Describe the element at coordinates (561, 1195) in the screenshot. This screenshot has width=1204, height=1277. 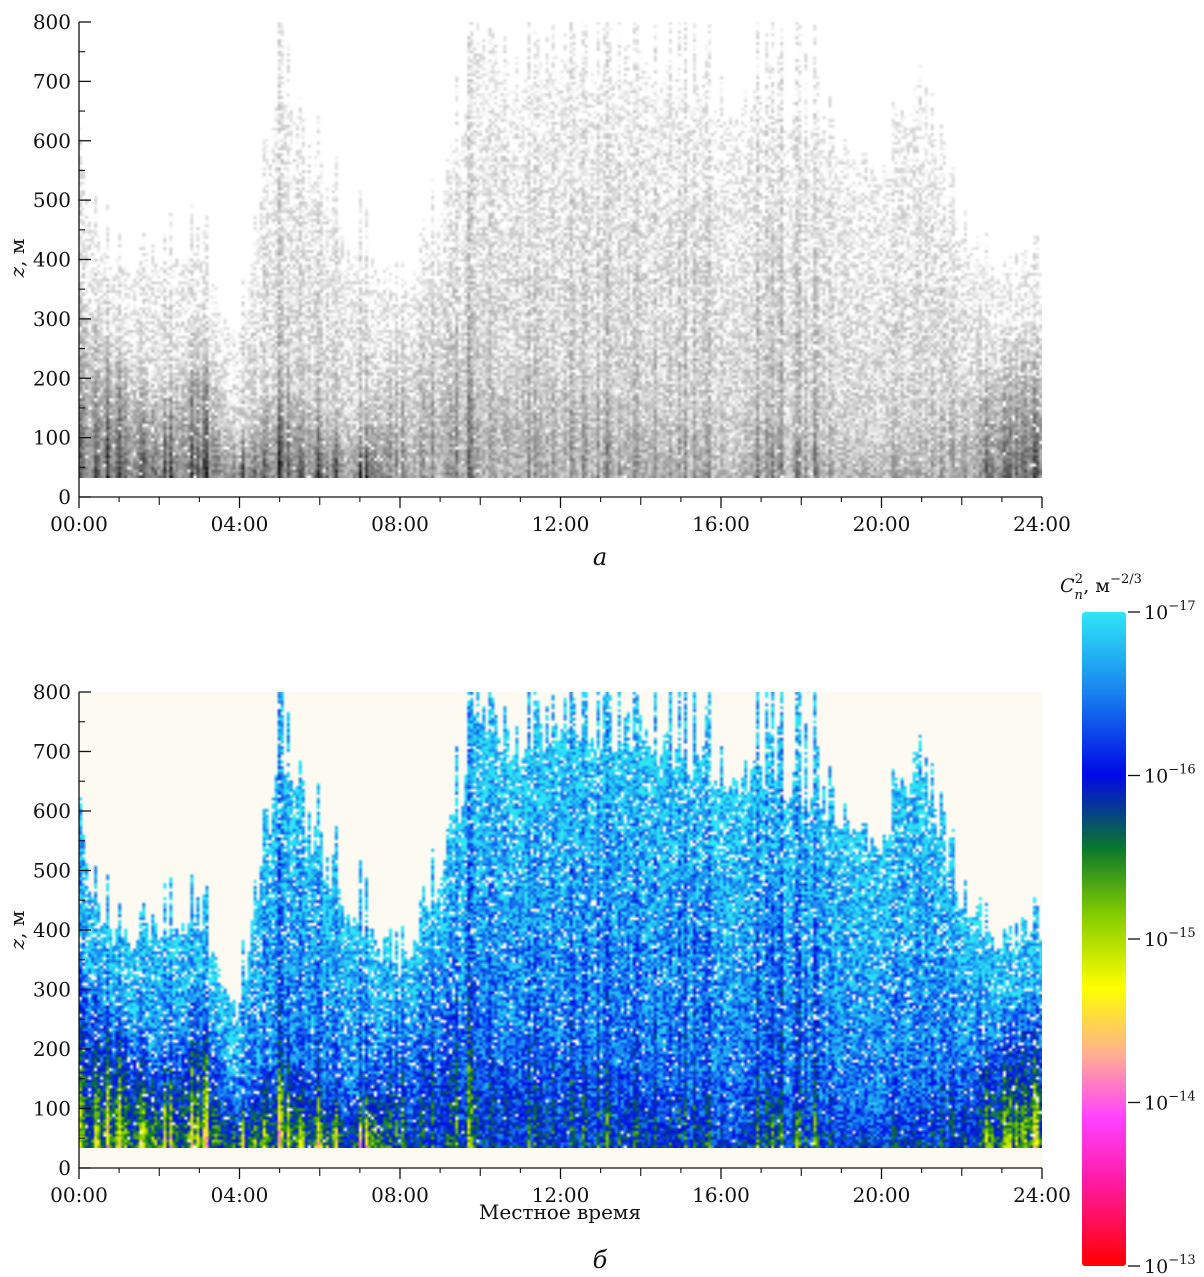
I see `x-tick-label-b: 12:00` at that location.